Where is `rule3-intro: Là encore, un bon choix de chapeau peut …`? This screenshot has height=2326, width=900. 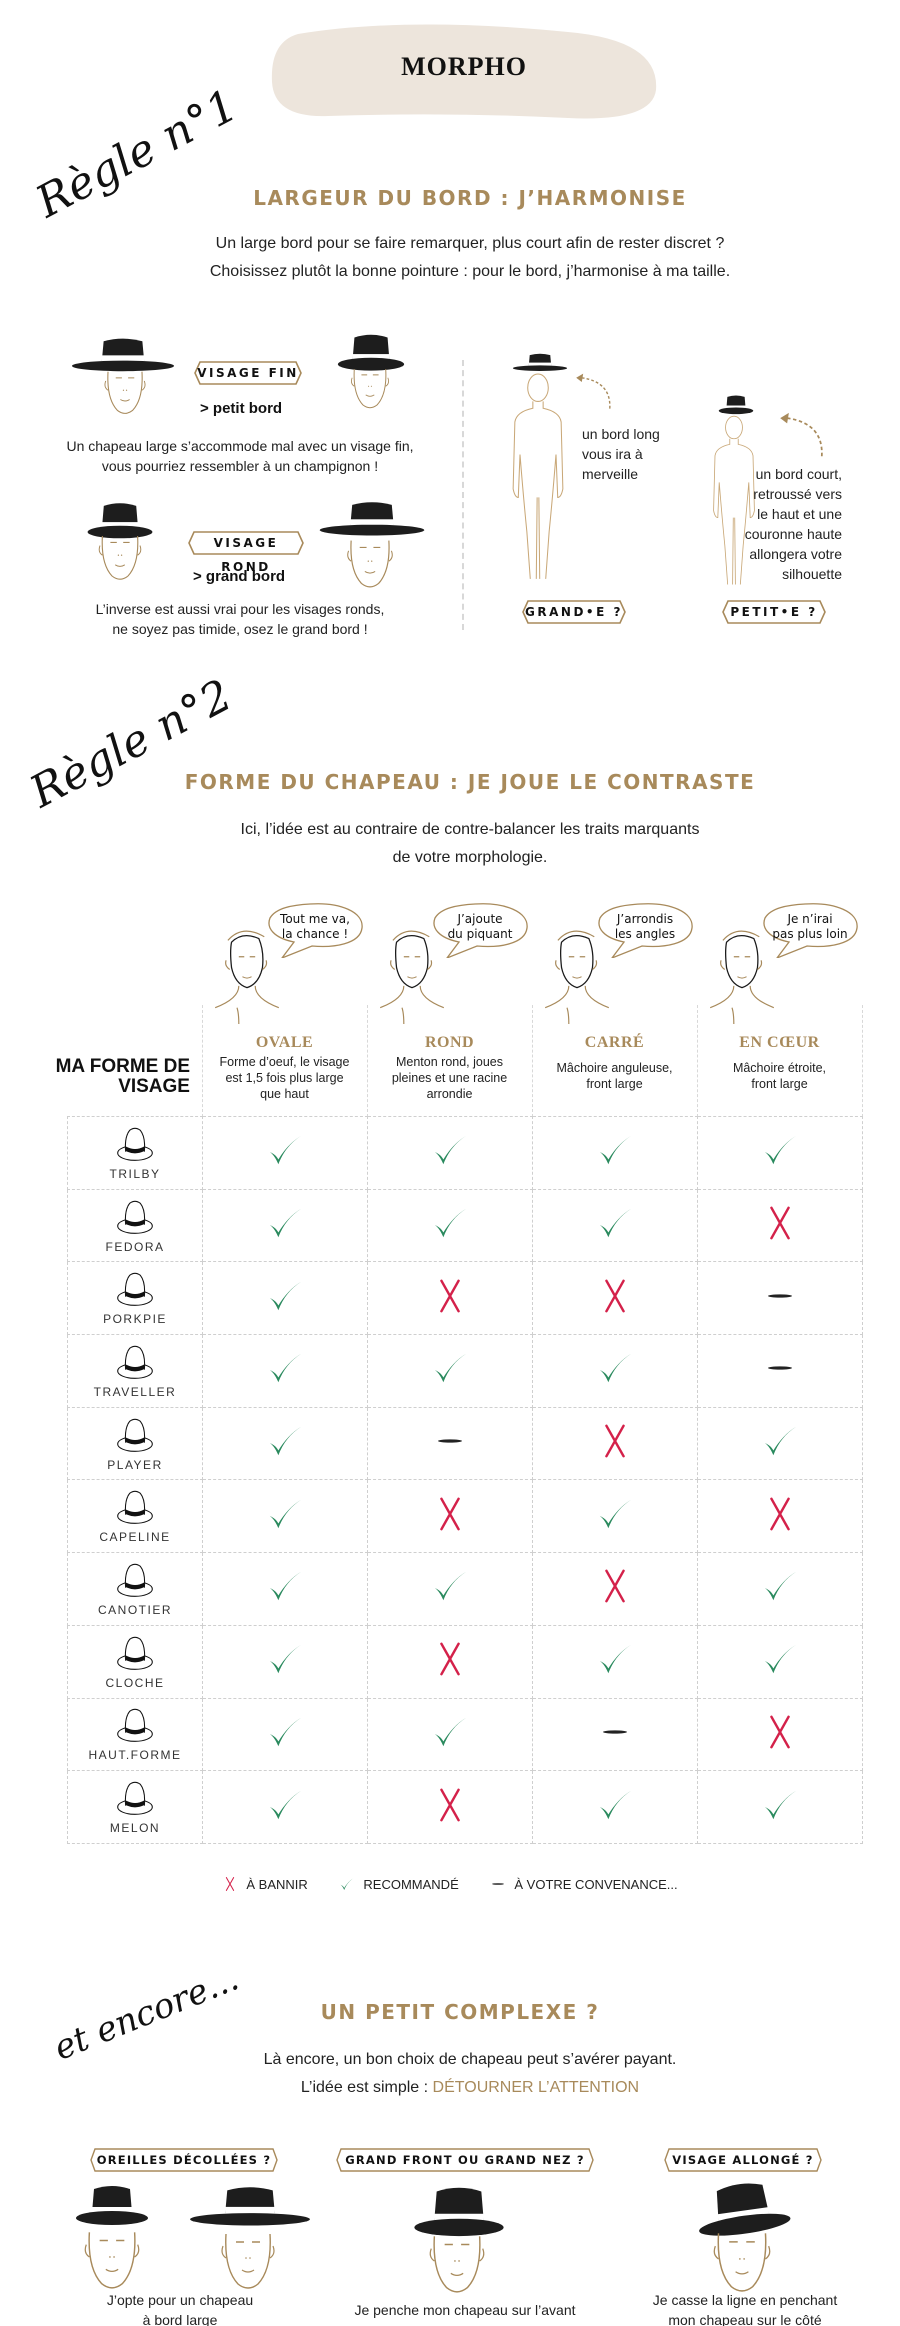 rule3-intro: Là encore, un bon choix de chapeau peut … is located at coordinates (470, 2073).